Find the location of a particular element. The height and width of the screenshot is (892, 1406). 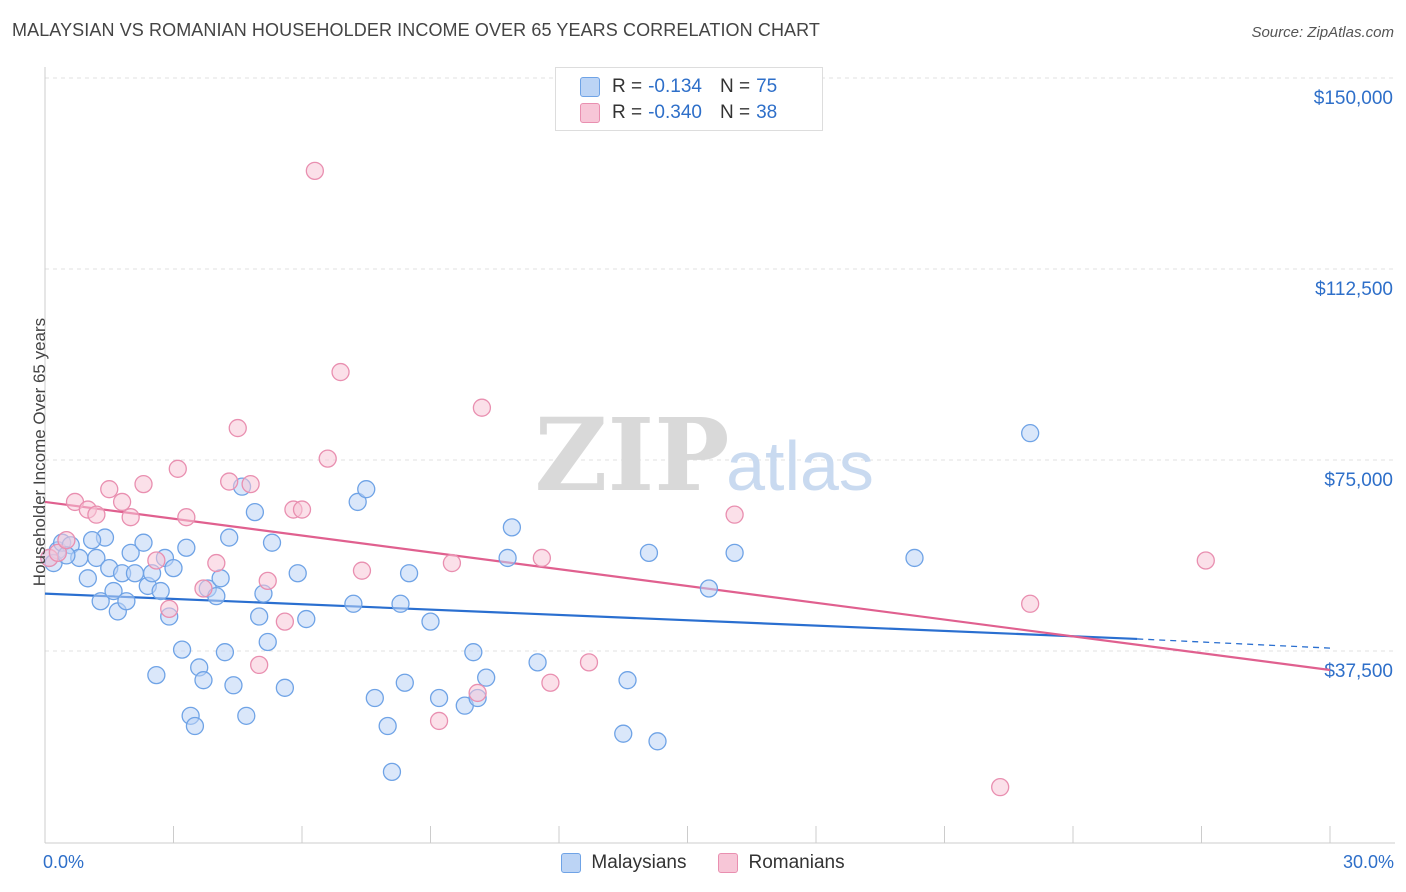

correlation-legend: R = -0.134 N = 75 R = -0.340 N = 38 is located at coordinates (689, 99).